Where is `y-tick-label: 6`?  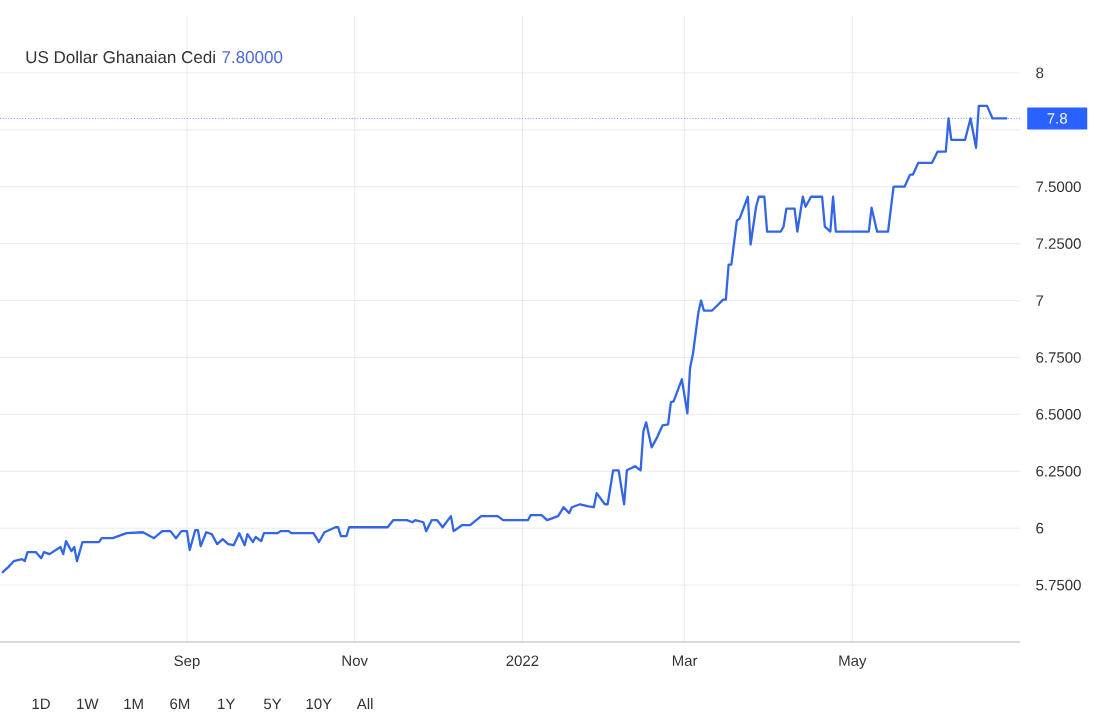
y-tick-label: 6 is located at coordinates (1040, 528).